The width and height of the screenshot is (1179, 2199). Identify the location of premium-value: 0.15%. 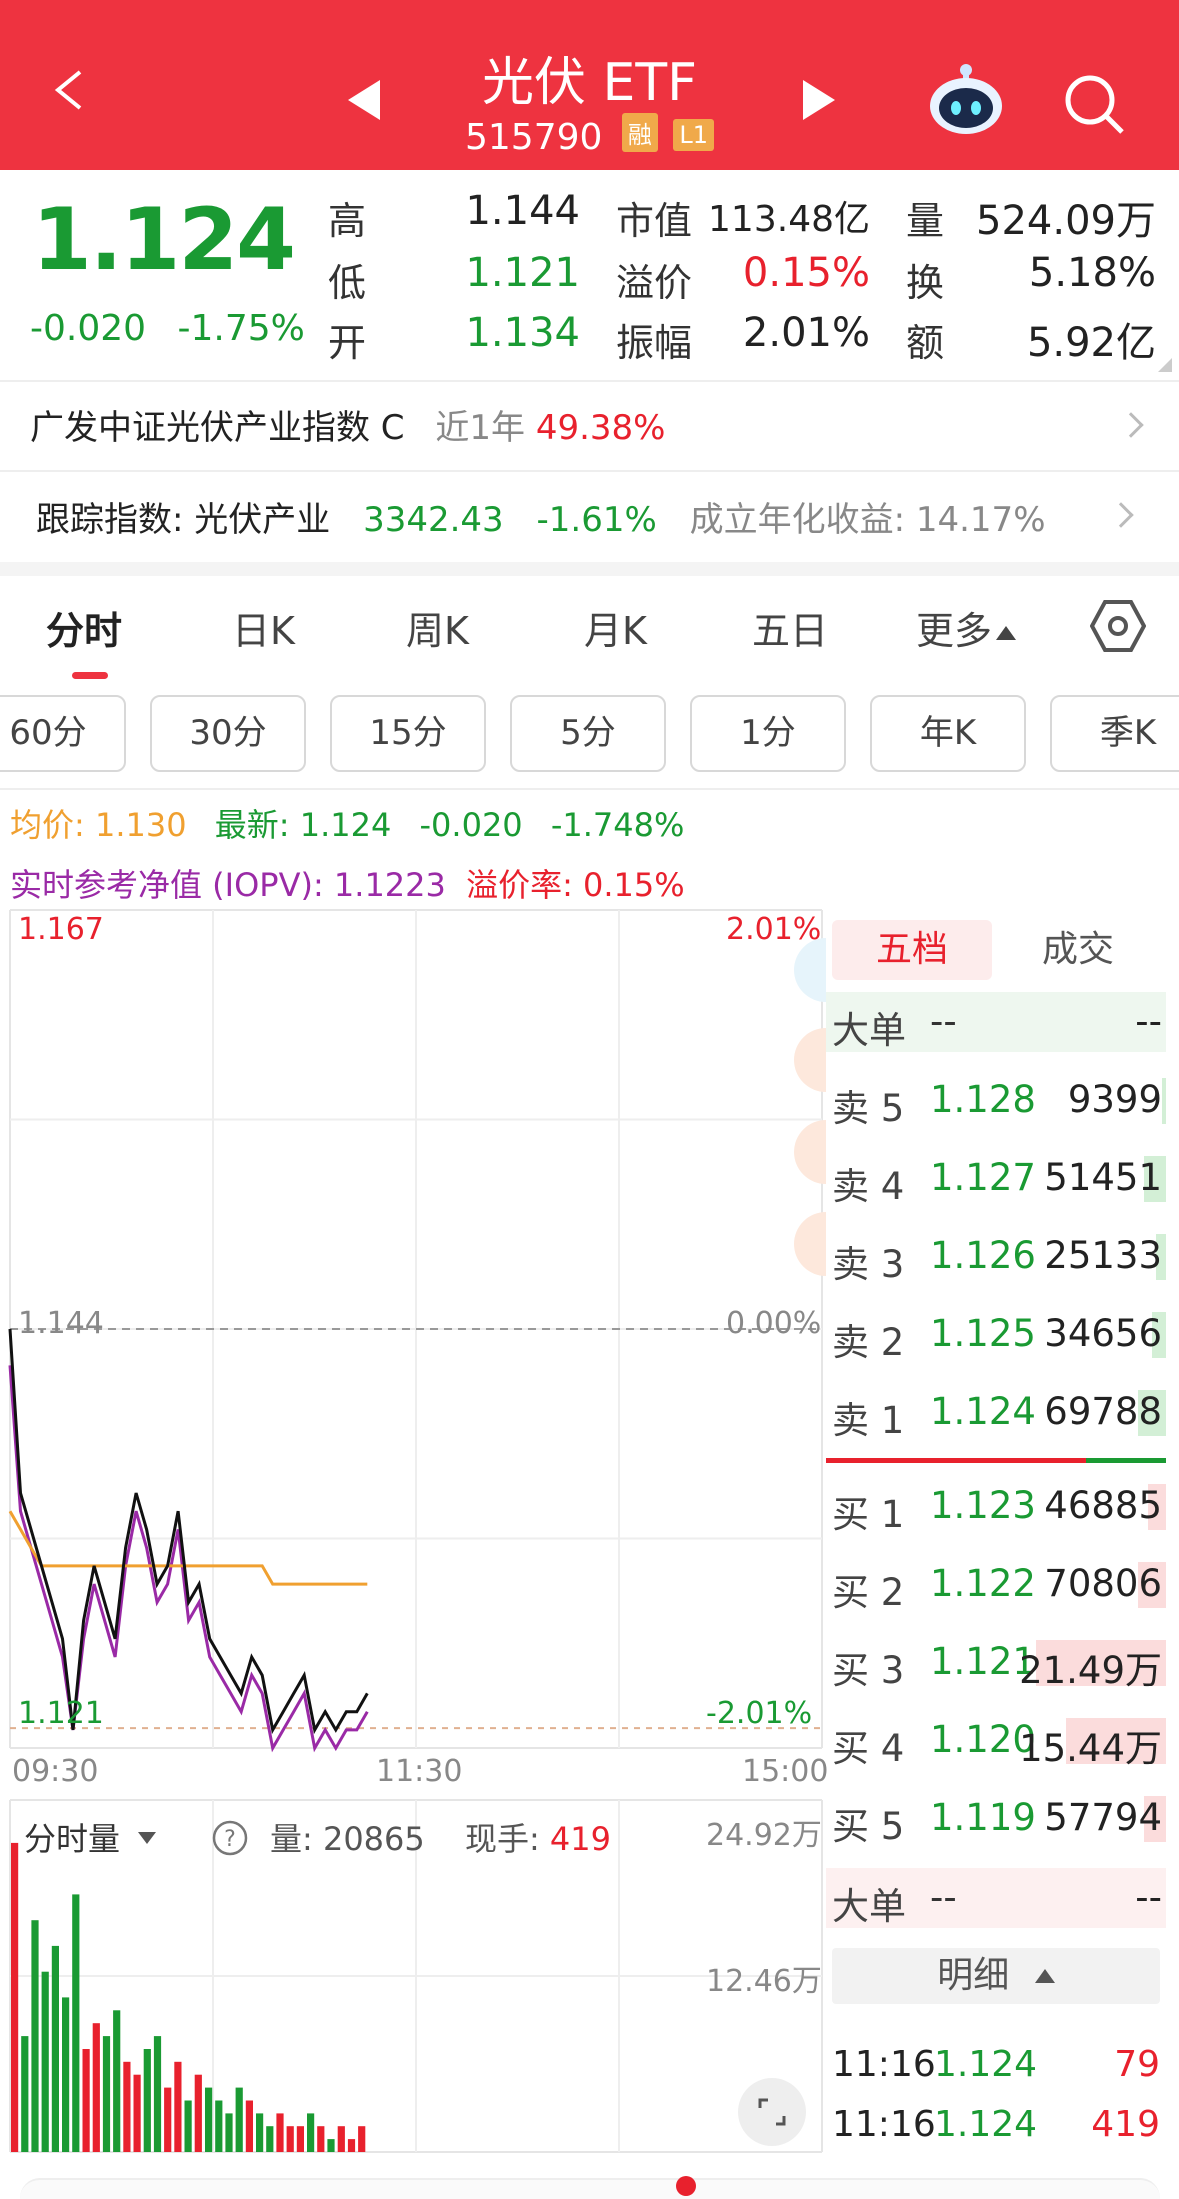
(806, 273).